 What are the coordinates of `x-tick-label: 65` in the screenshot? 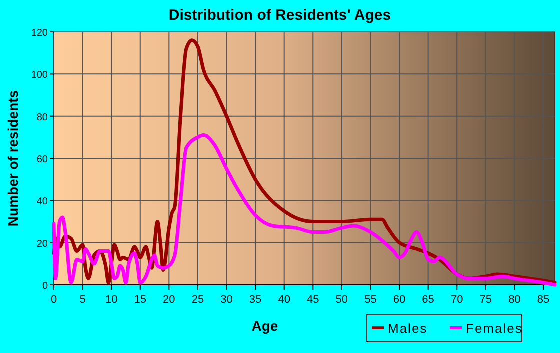 It's located at (428, 300).